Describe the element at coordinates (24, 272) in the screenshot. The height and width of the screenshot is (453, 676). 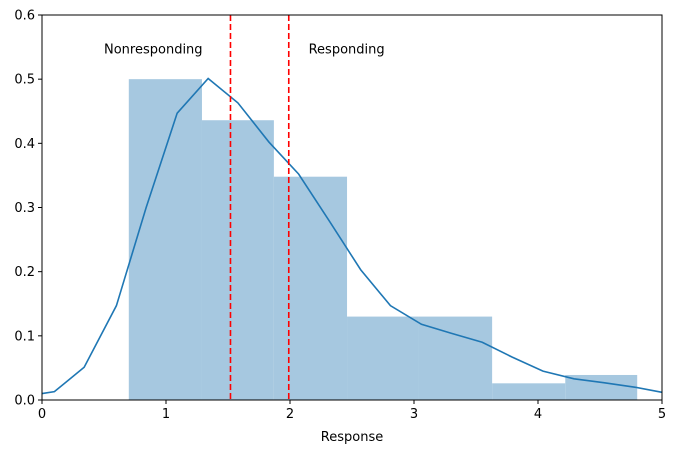
I see `y-tick-label: 0.2` at that location.